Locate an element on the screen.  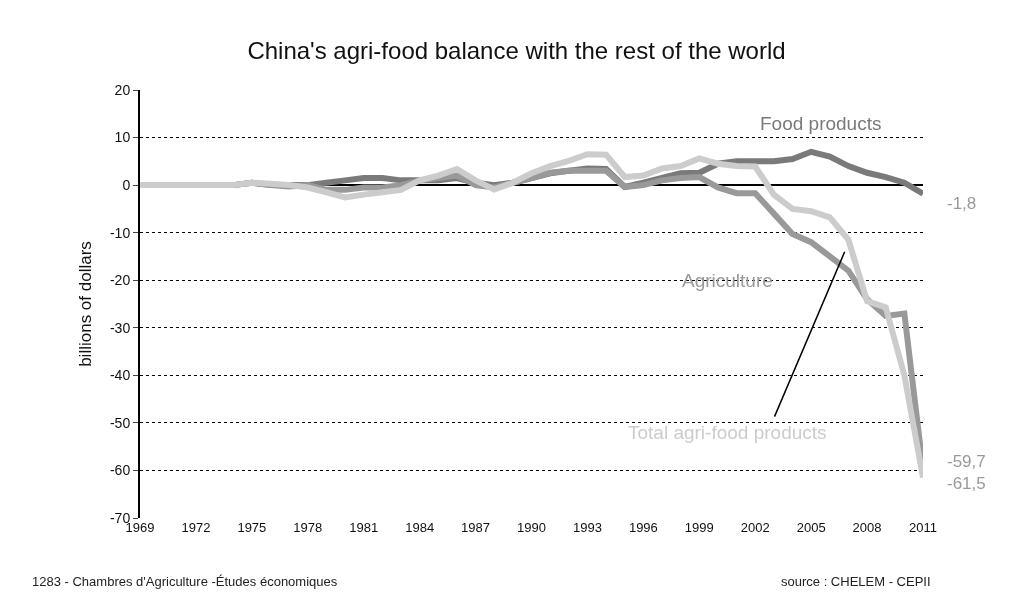
x-tick-label: 1972 is located at coordinates (196, 527).